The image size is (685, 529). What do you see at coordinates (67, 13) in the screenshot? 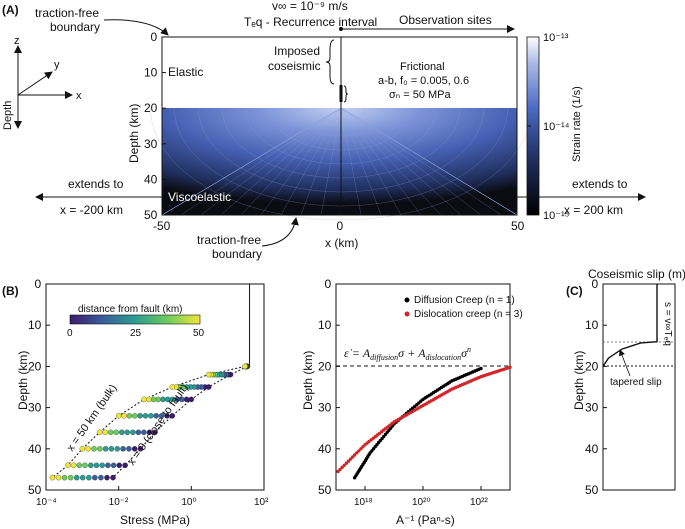
I see `traction-free-top-line1: traction-free` at bounding box center [67, 13].